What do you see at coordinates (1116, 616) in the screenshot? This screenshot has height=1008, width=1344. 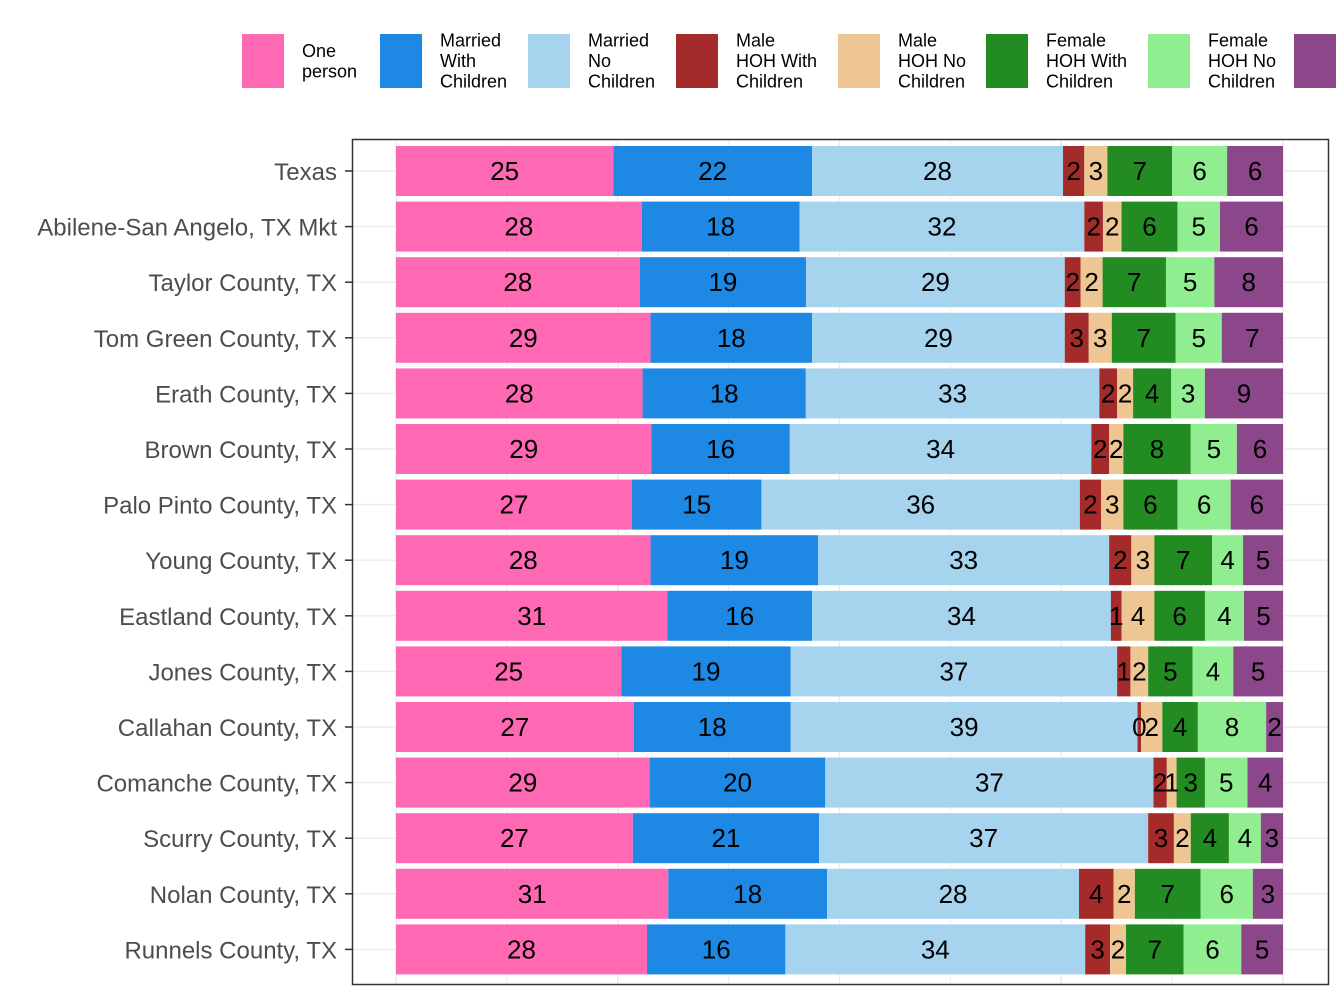 I see `data-label: 1` at bounding box center [1116, 616].